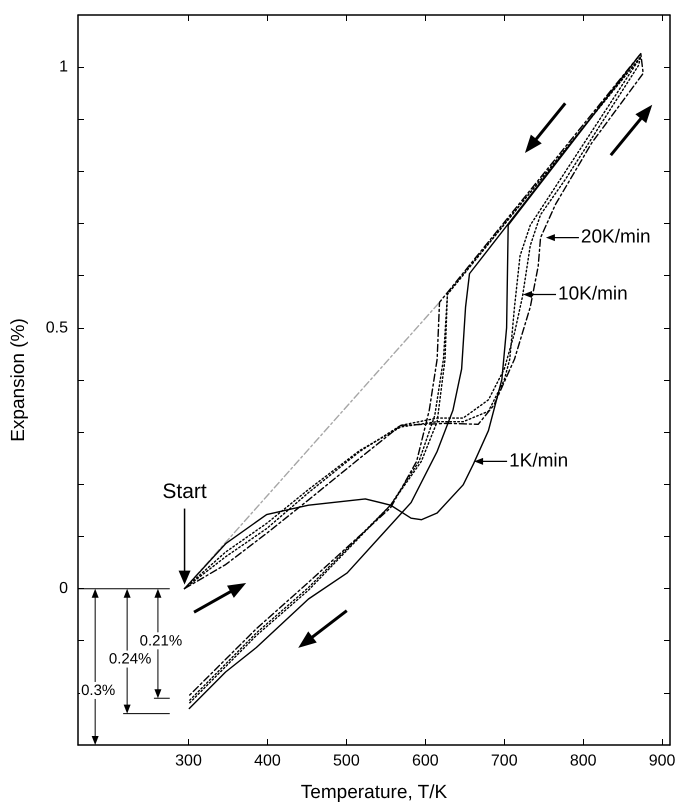 Image resolution: width=683 pixels, height=810 pixels. Describe the element at coordinates (57, 327) in the screenshot. I see `y-tick-label: 0.5` at that location.